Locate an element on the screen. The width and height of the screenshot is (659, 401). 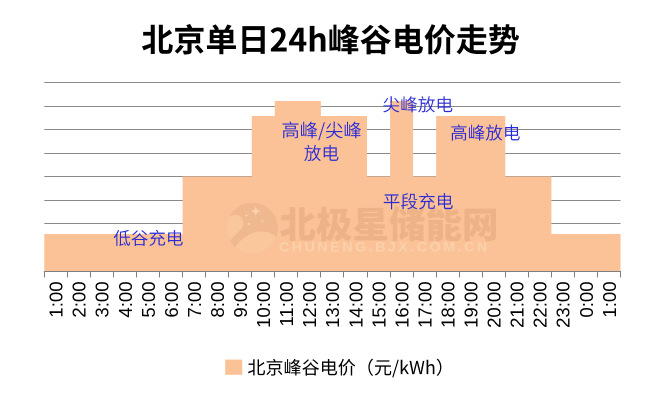
svg-text: 21:00 is located at coordinates (517, 304).